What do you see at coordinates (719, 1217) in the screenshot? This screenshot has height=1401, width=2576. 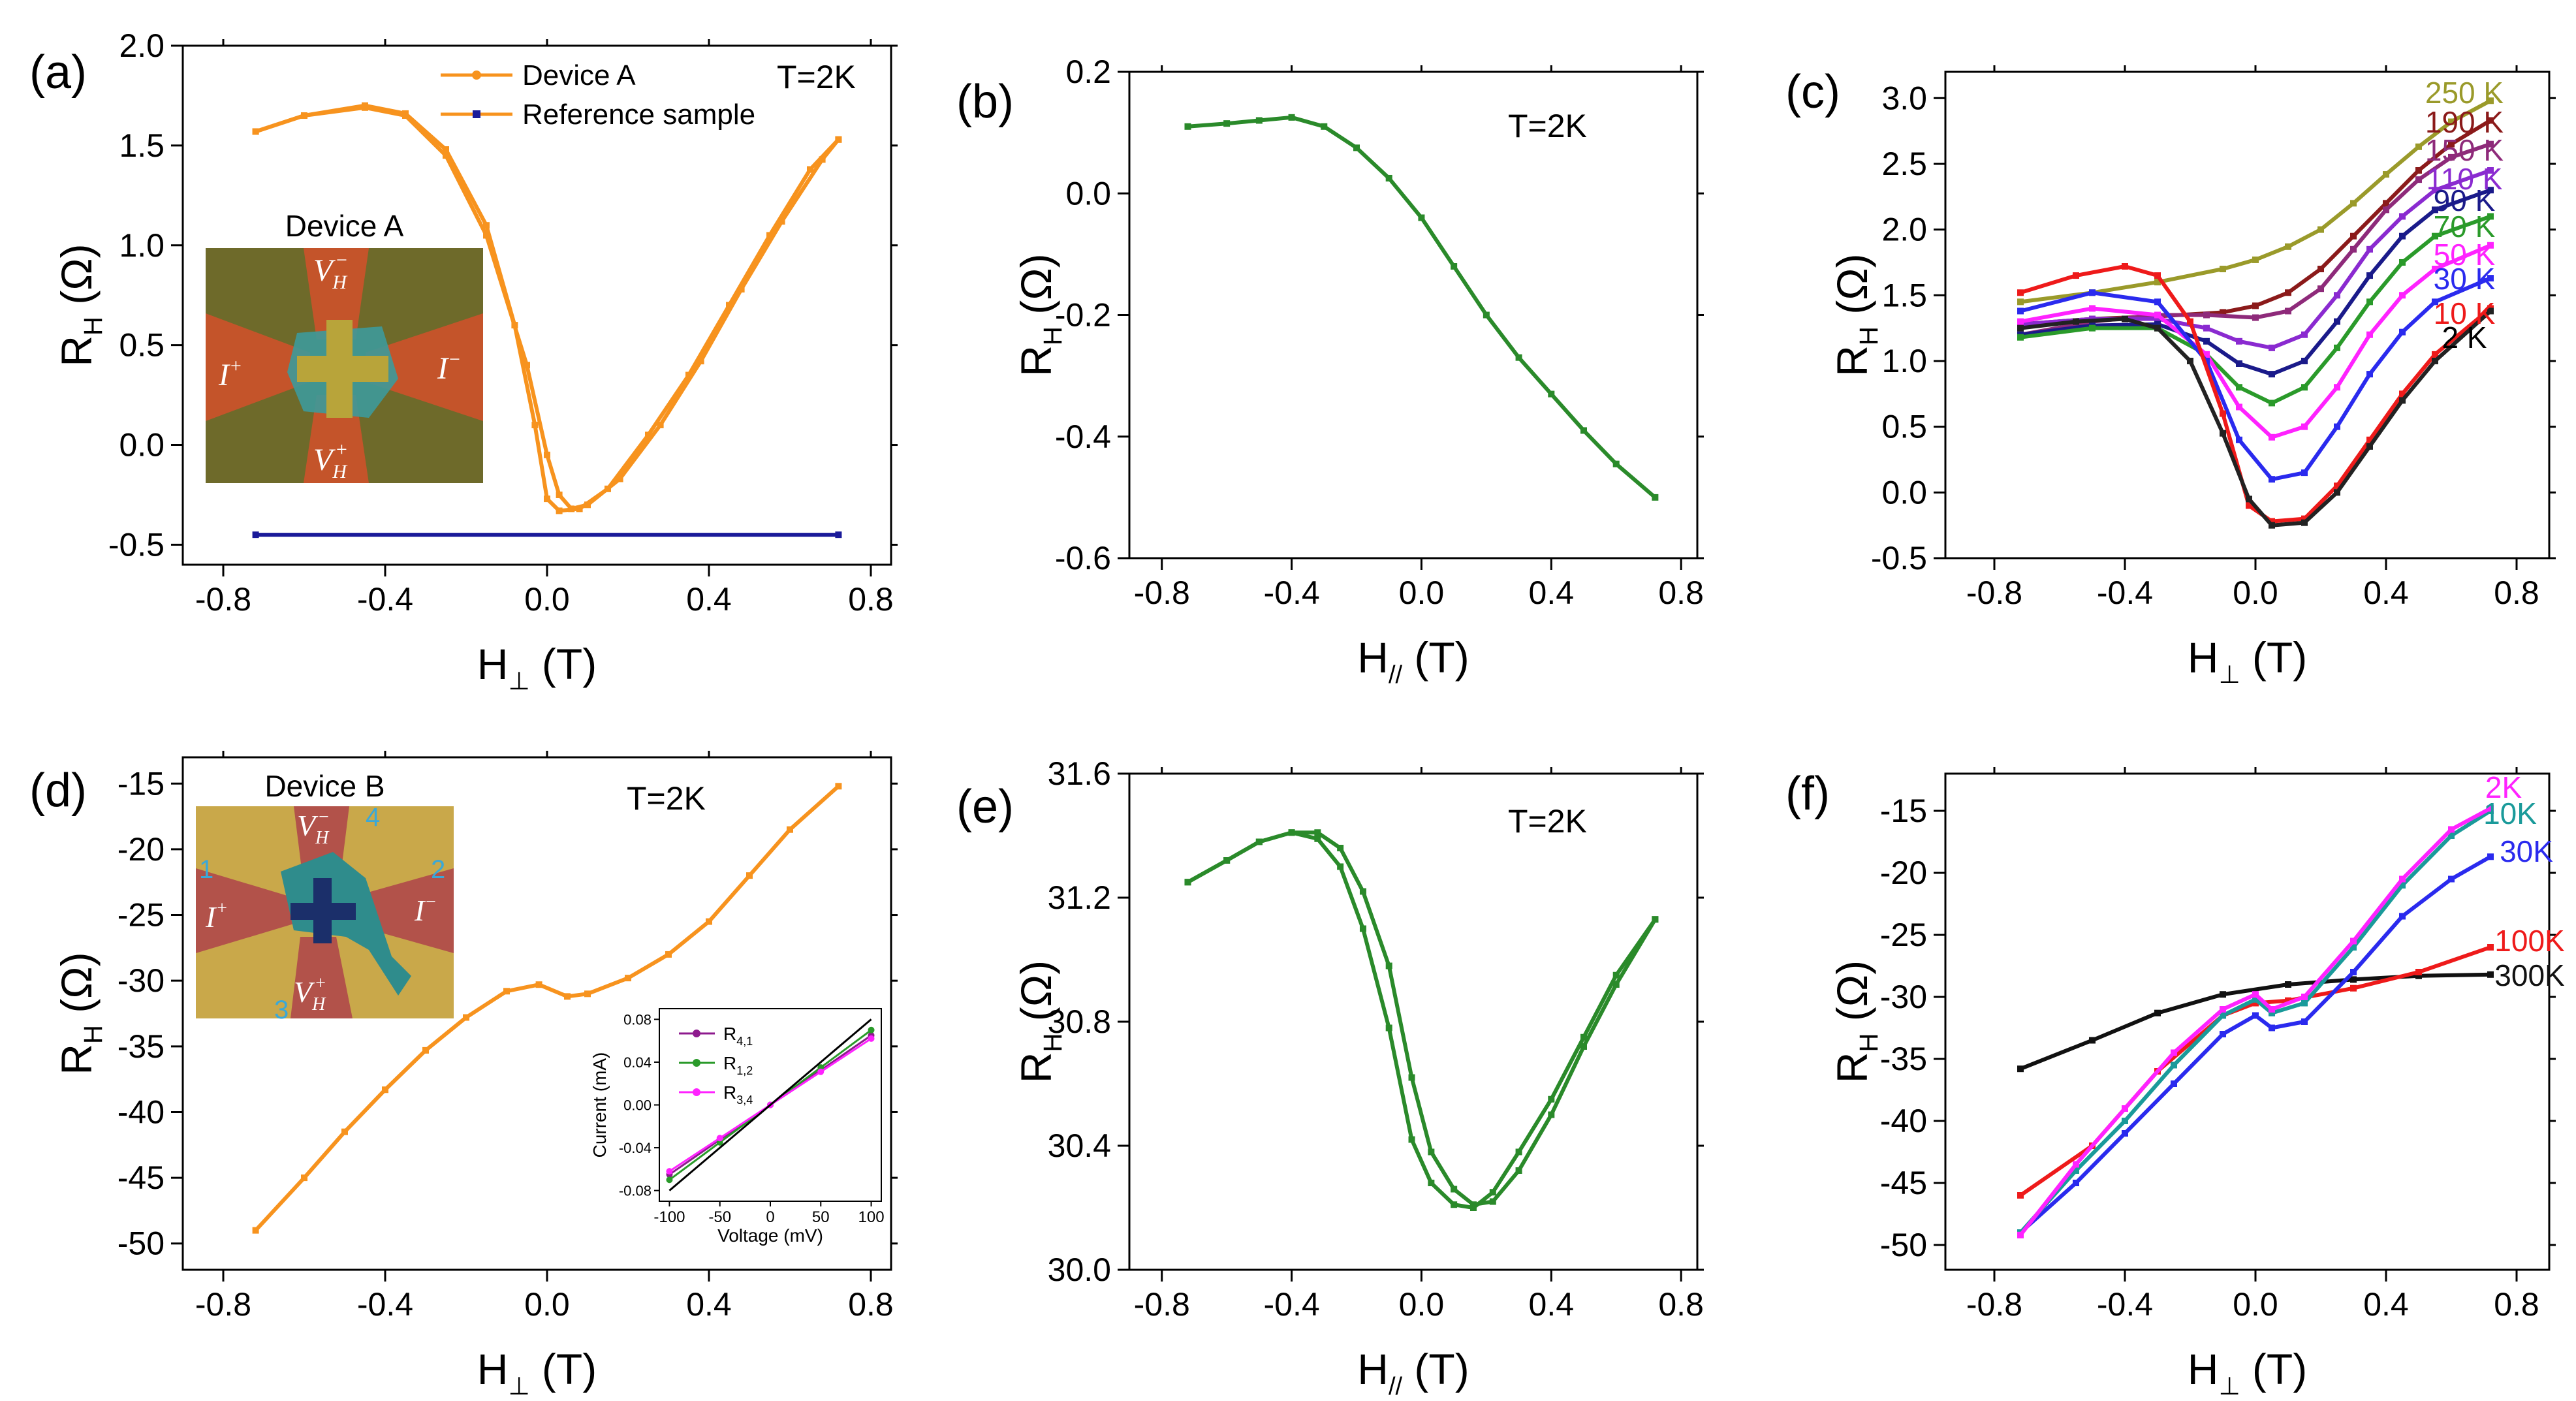 I see `inset-x-tick-label: -50` at bounding box center [719, 1217].